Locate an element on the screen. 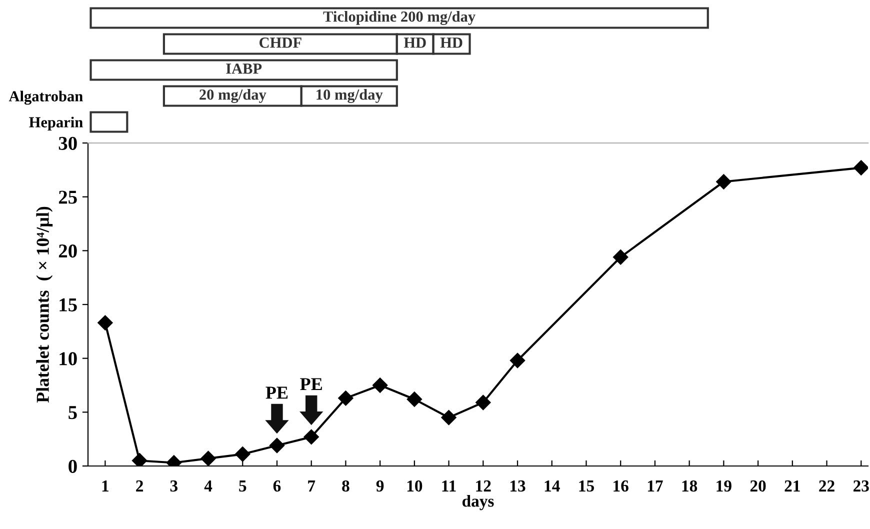 This screenshot has height=529, width=870. y-tick-label: 15 is located at coordinates (68, 305).